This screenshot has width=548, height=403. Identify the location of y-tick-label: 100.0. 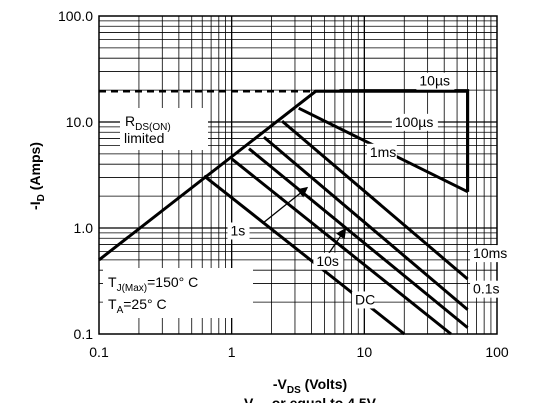
(75, 16).